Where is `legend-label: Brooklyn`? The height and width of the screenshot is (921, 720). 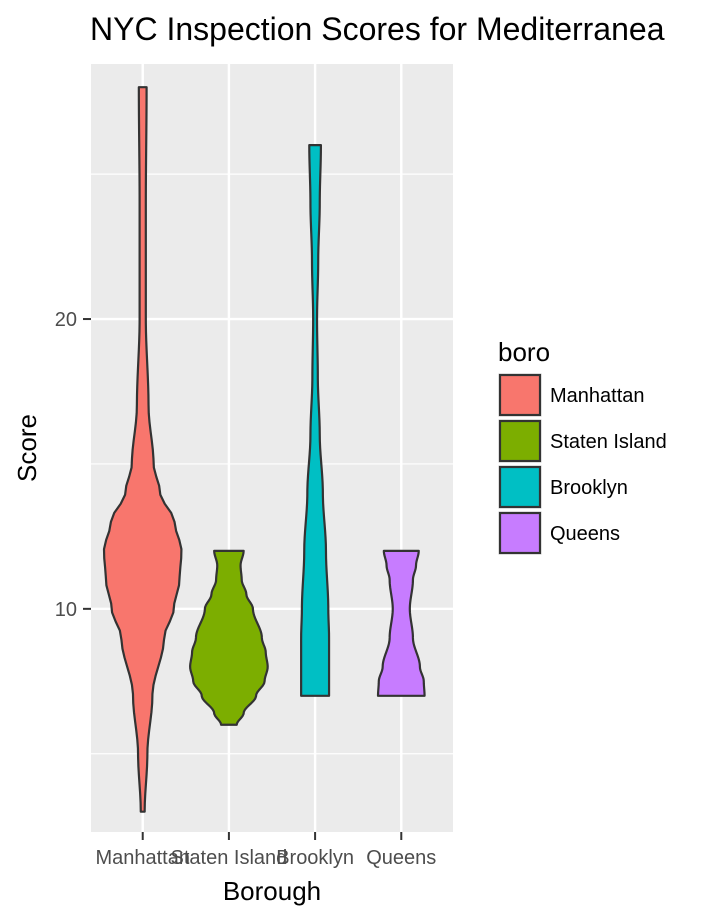 legend-label: Brooklyn is located at coordinates (589, 488).